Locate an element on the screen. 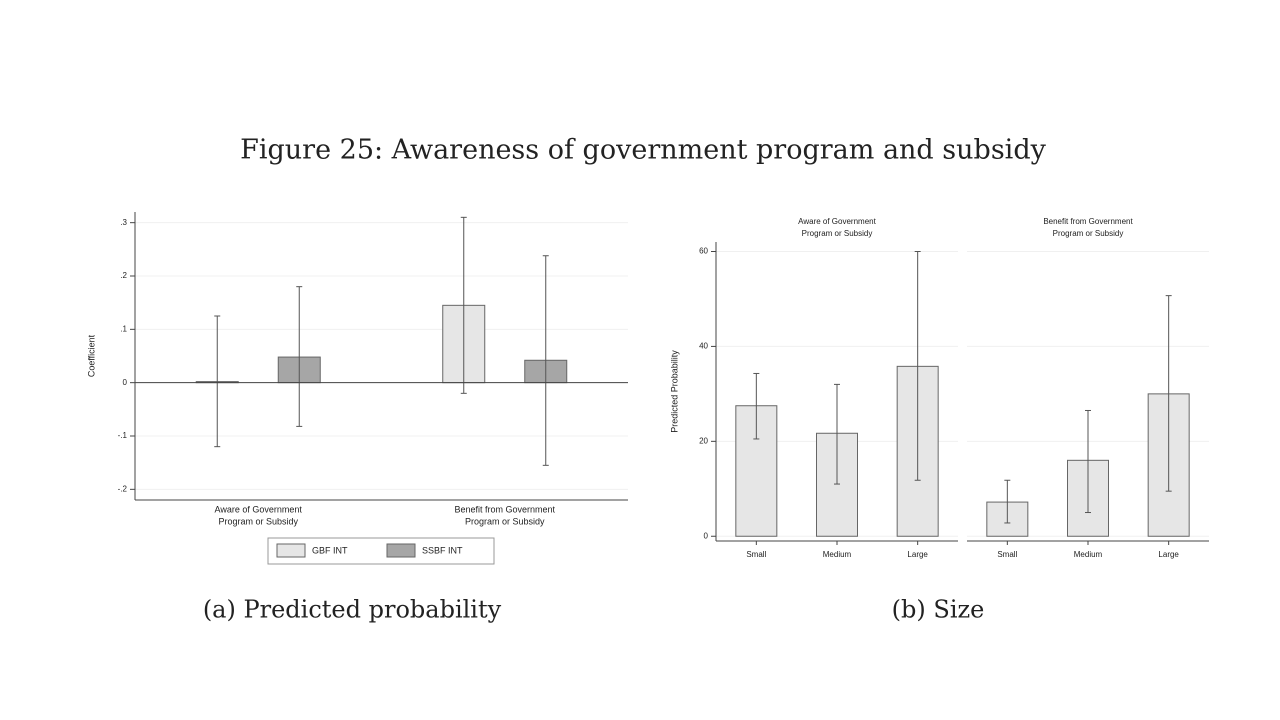  legend-label: GBF INT is located at coordinates (330, 550).